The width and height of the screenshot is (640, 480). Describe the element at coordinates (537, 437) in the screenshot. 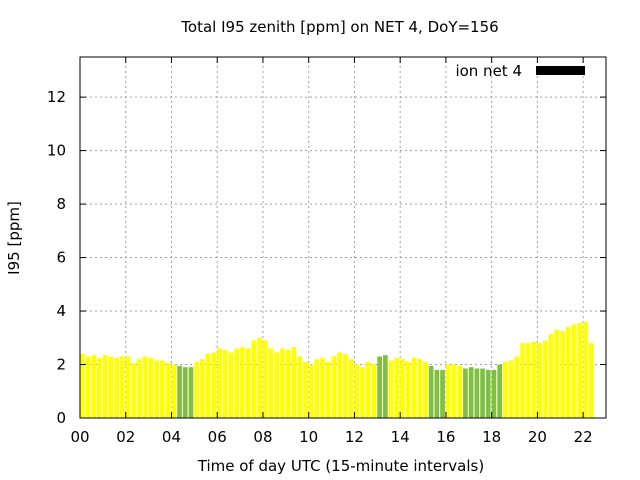

I see `x-tick-label: 20` at that location.